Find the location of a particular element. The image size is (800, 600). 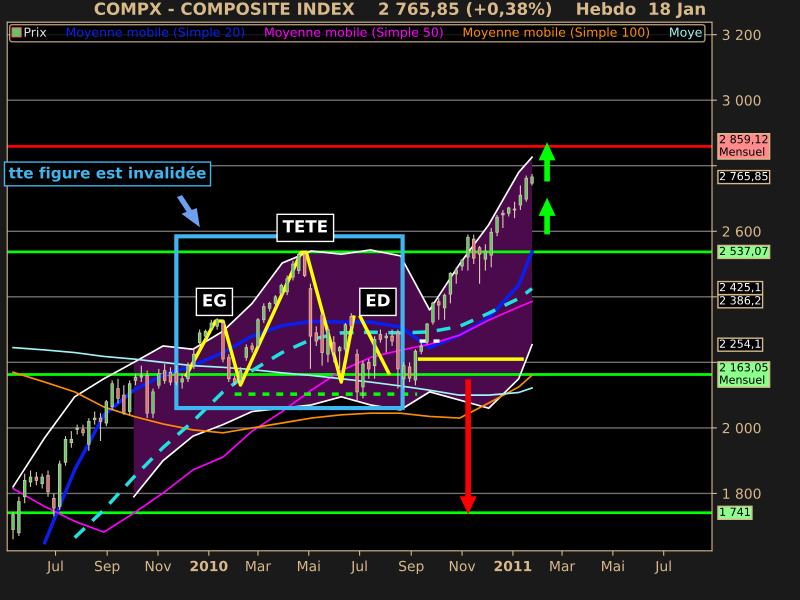

x-tick-label: 2010 is located at coordinates (209, 566).